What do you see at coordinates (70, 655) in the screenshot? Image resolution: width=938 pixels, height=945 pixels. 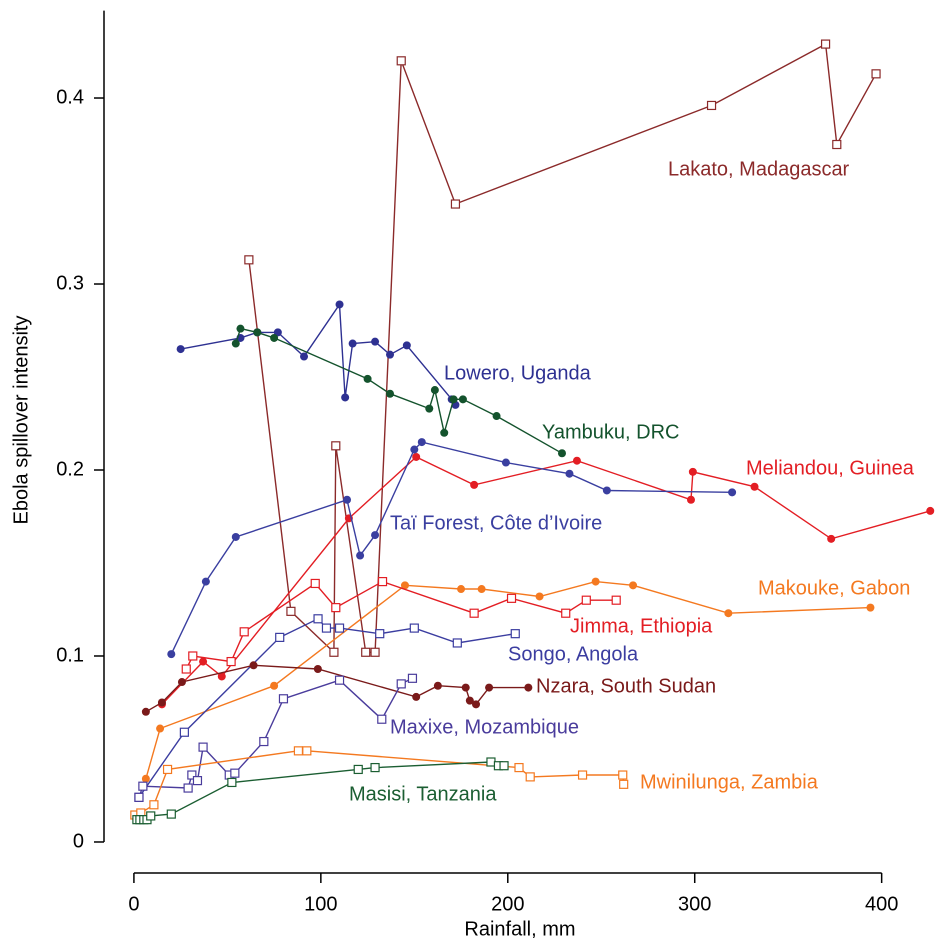 I see `y-tick-label: 0.1` at bounding box center [70, 655].